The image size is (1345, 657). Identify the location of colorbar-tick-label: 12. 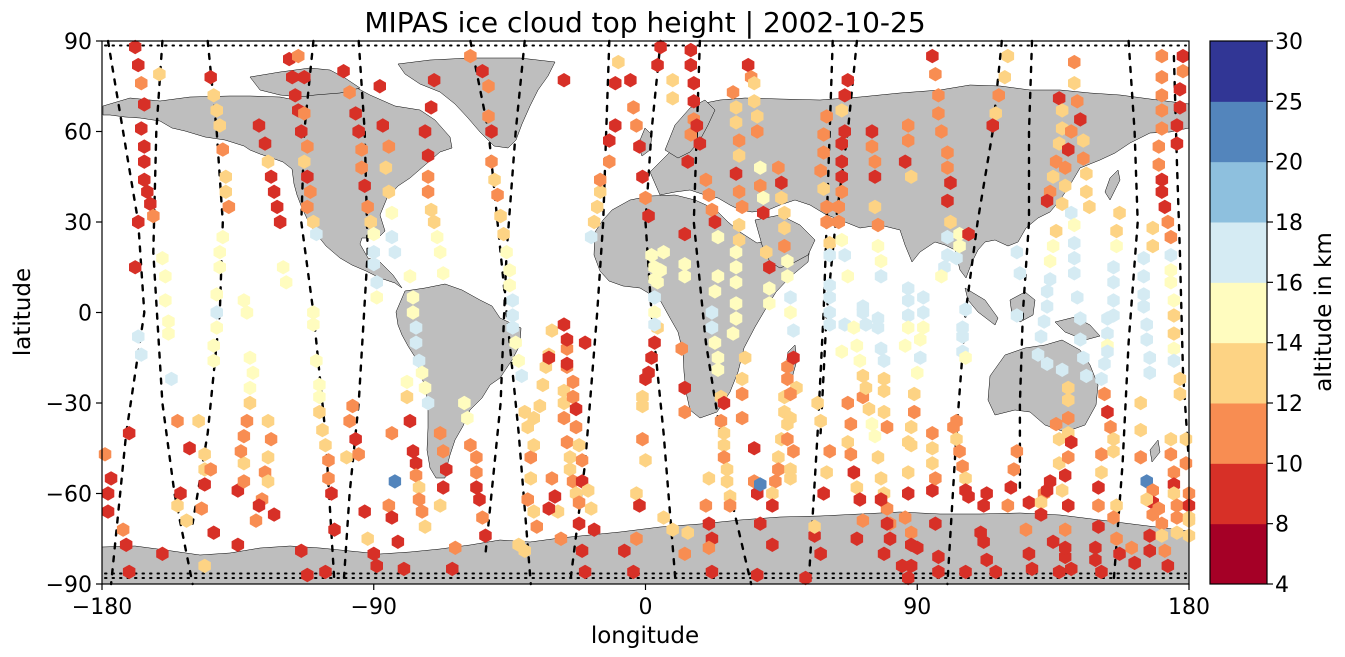
(1289, 404).